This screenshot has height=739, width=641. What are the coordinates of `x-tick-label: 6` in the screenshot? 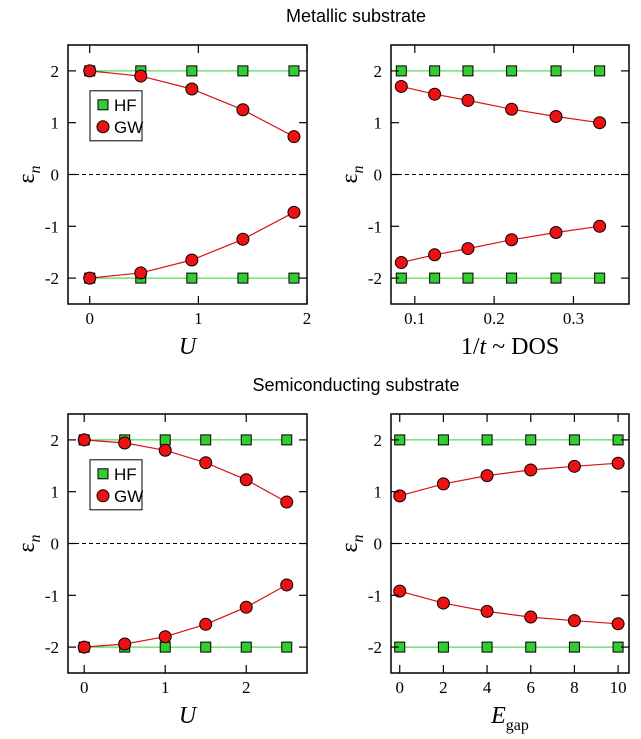 It's located at (530, 687).